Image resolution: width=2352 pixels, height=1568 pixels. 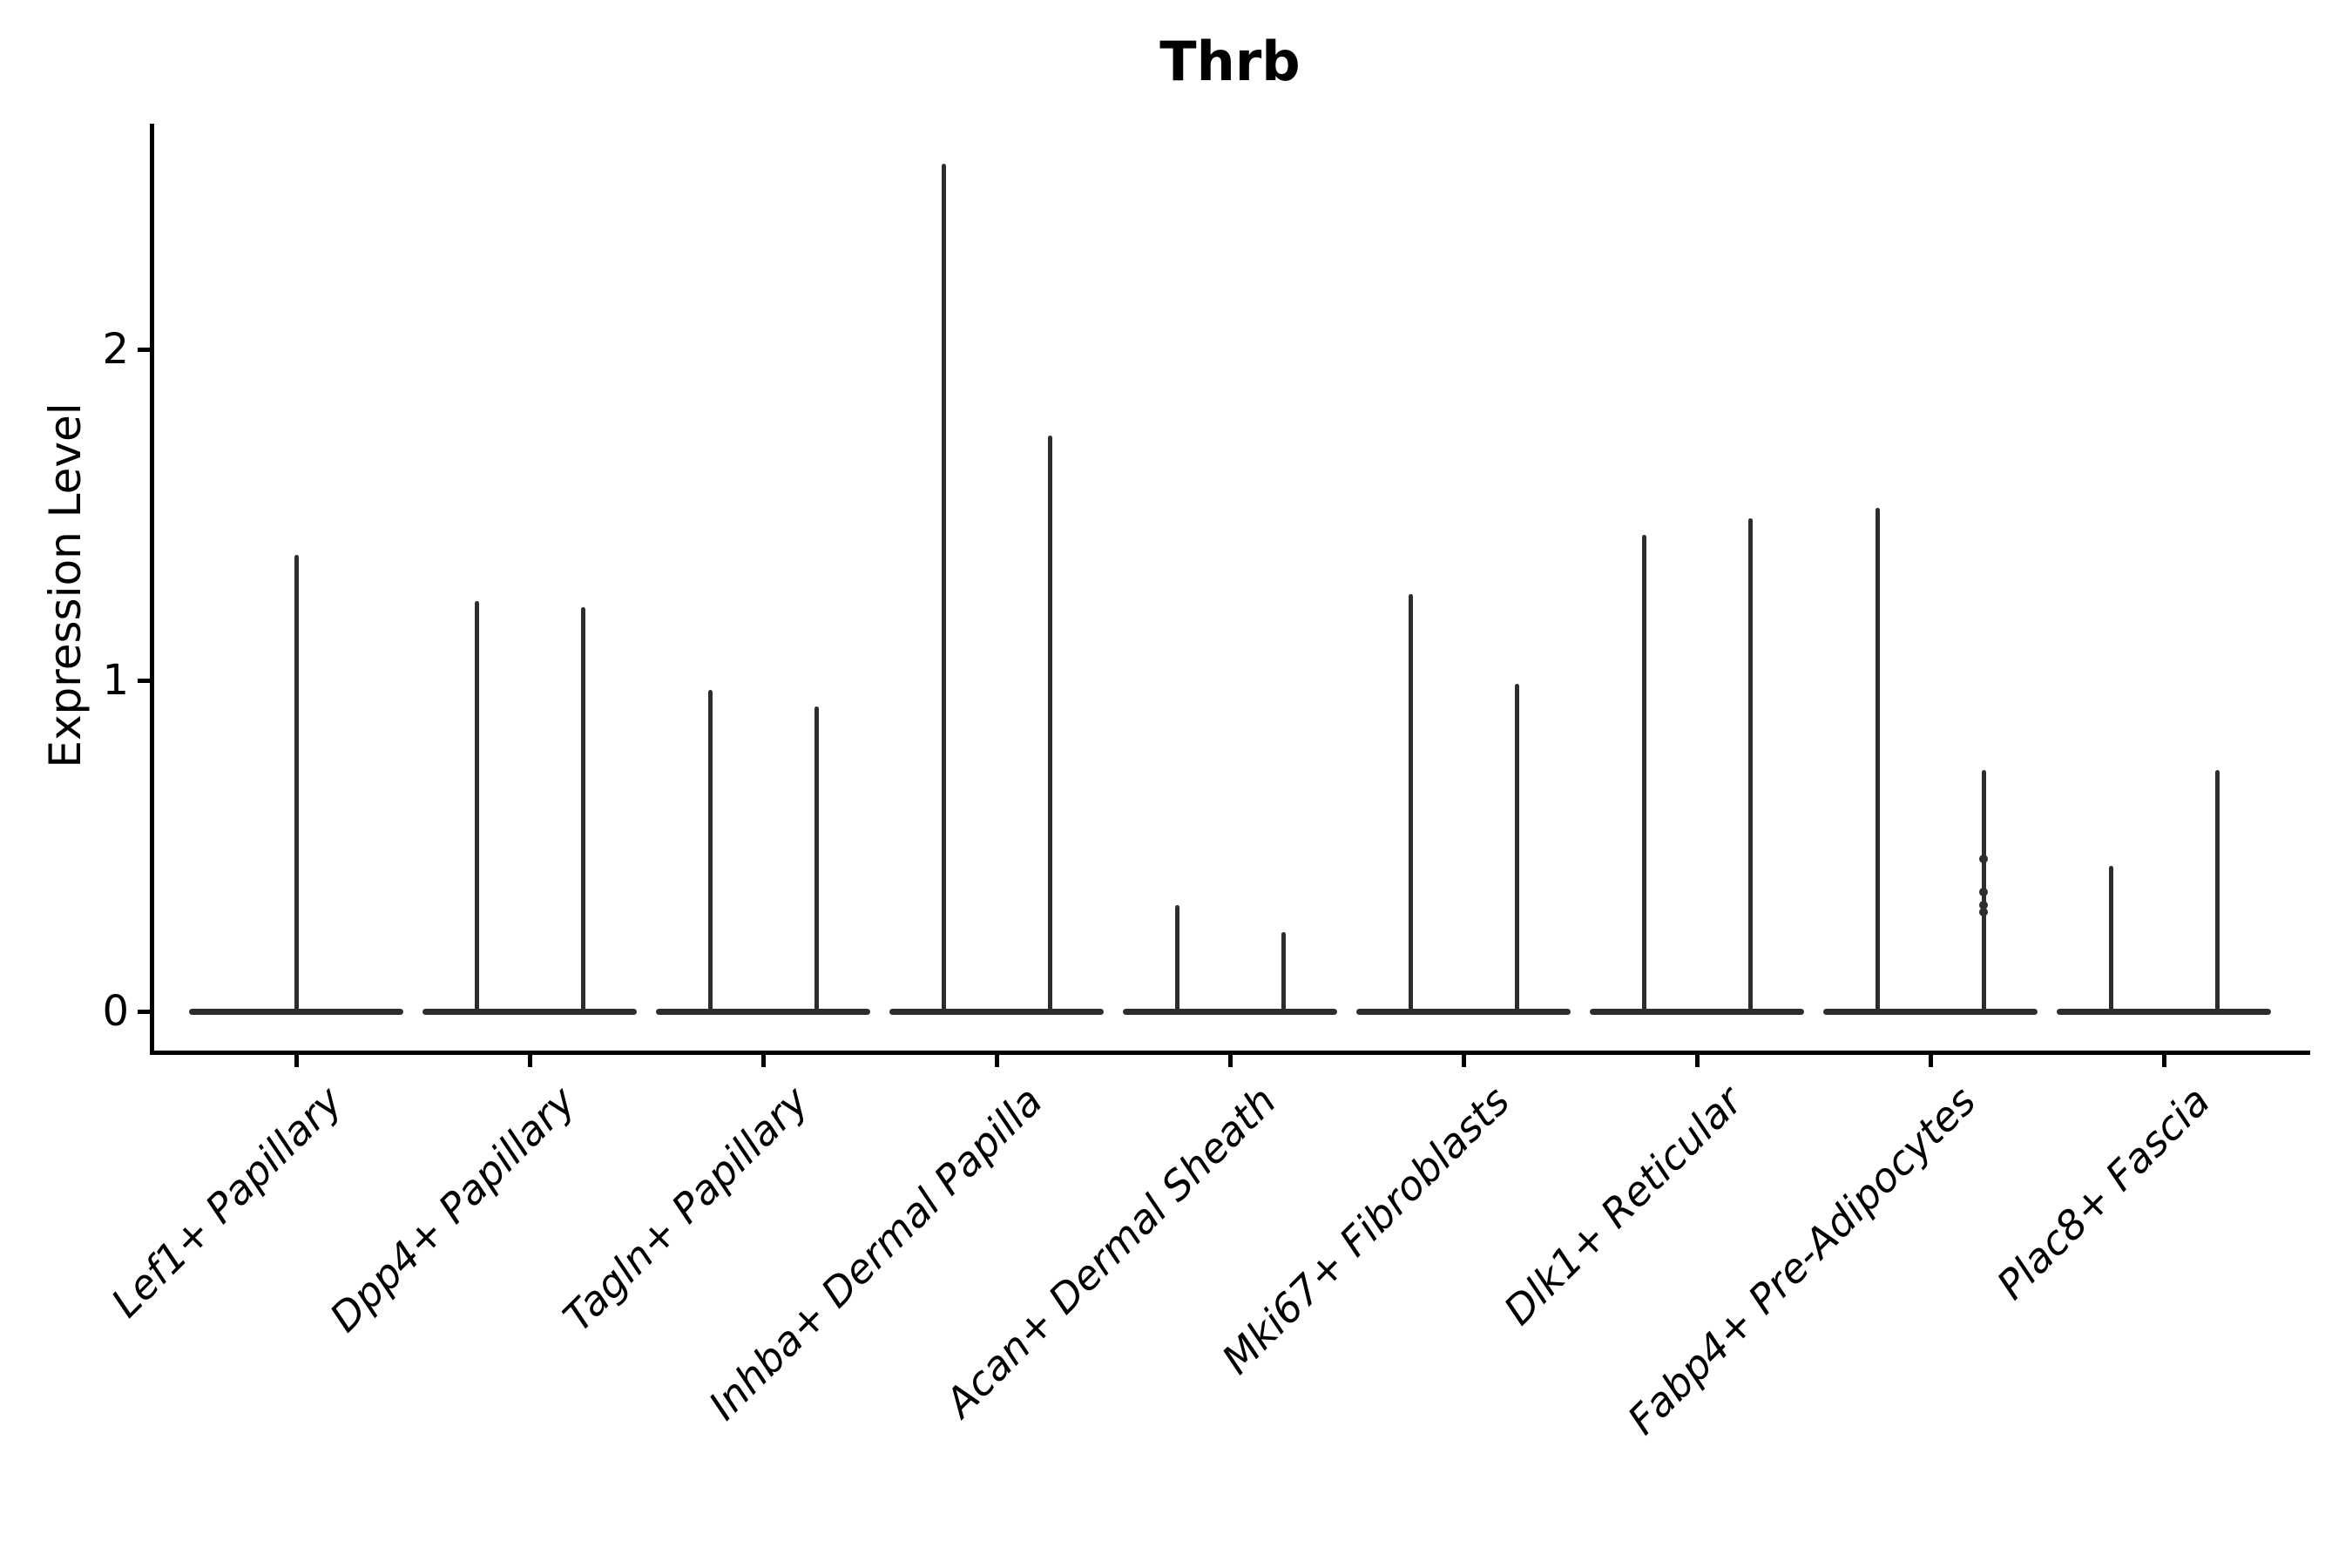 What do you see at coordinates (453, 1209) in the screenshot?
I see `x-tick-label: Dpp4+ Papillary` at bounding box center [453, 1209].